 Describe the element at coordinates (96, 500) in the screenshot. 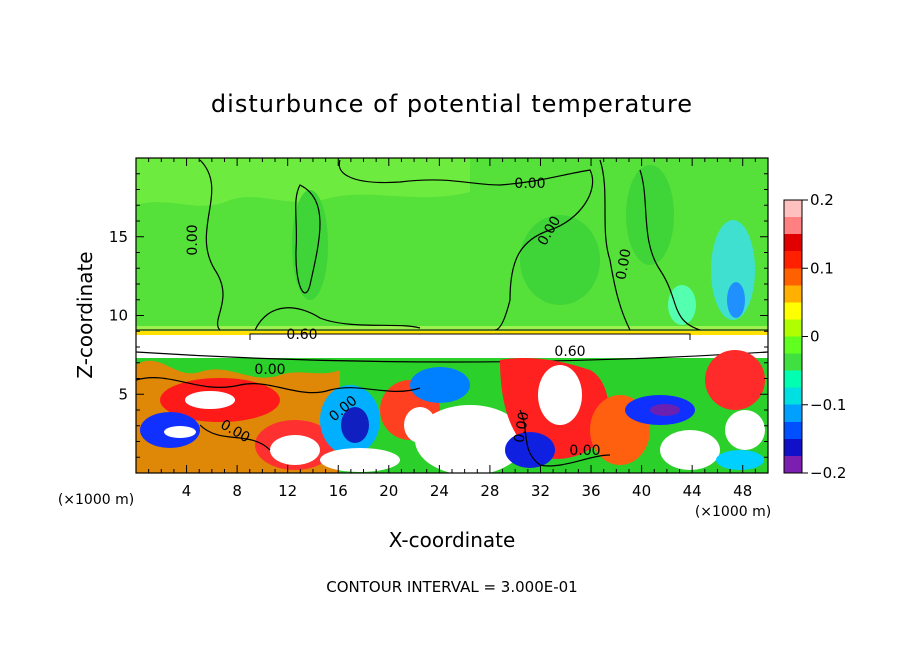

I see `x-unit-left: (×1000 m)` at that location.